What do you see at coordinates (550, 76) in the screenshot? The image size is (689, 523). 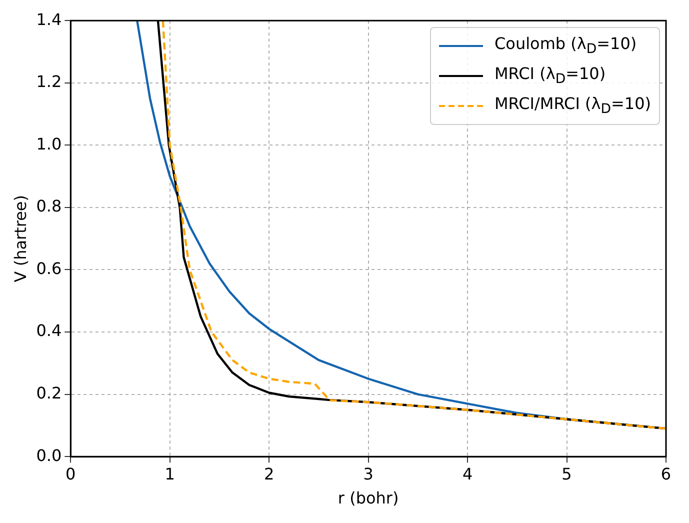 I see `legend-label: MRCI (λ$_{D}$=10)` at bounding box center [550, 76].